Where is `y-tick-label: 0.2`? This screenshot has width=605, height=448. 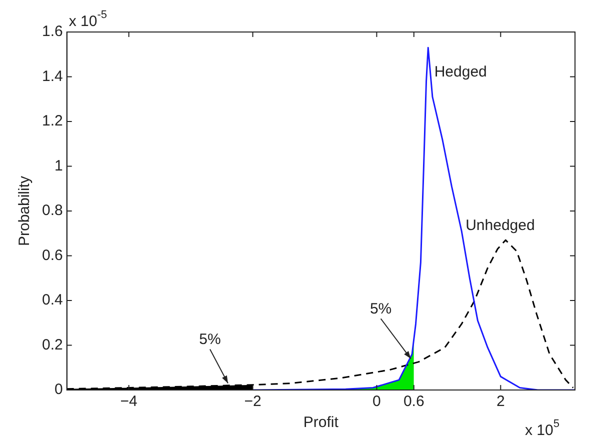 y-tick-label: 0.2 is located at coordinates (52, 345).